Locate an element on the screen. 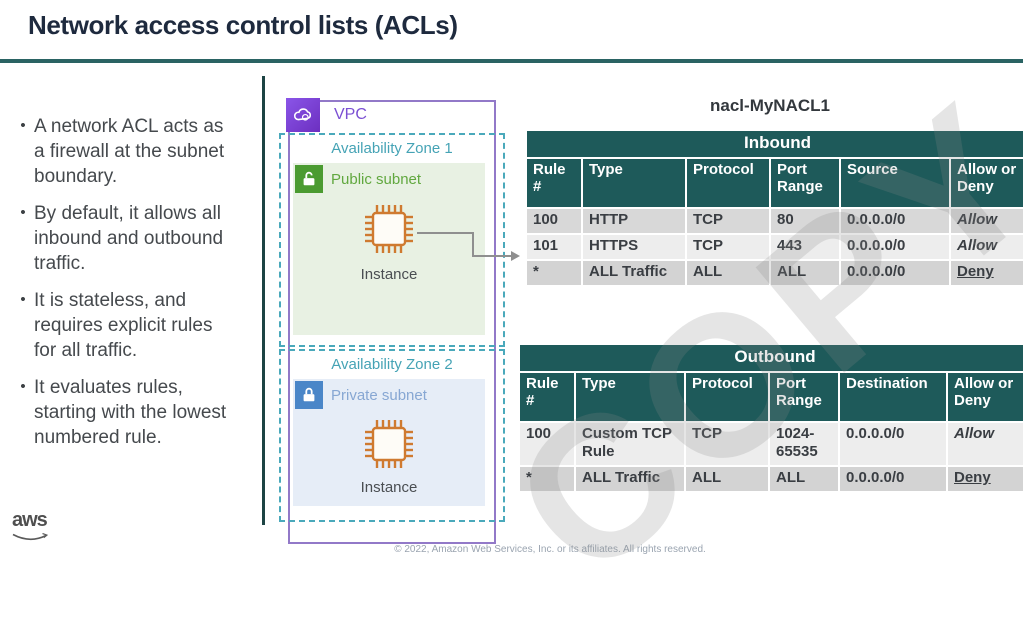 Image resolution: width=1023 pixels, height=623 pixels. connector-arrow is located at coordinates (468, 246).